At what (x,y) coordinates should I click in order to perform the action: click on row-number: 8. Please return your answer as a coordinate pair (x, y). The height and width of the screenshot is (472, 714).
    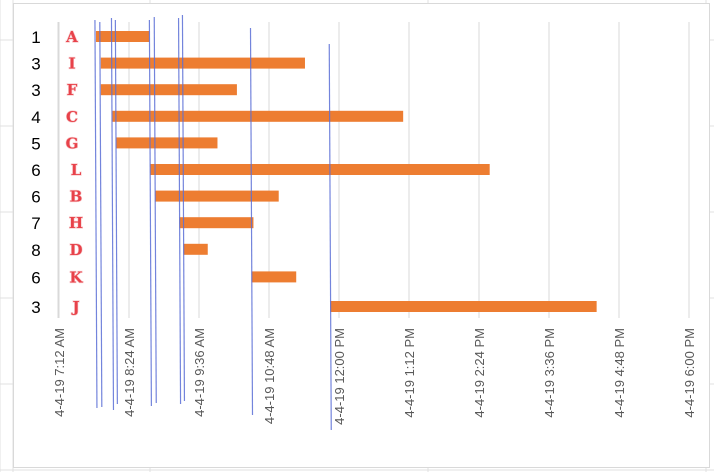
    Looking at the image, I should click on (35, 250).